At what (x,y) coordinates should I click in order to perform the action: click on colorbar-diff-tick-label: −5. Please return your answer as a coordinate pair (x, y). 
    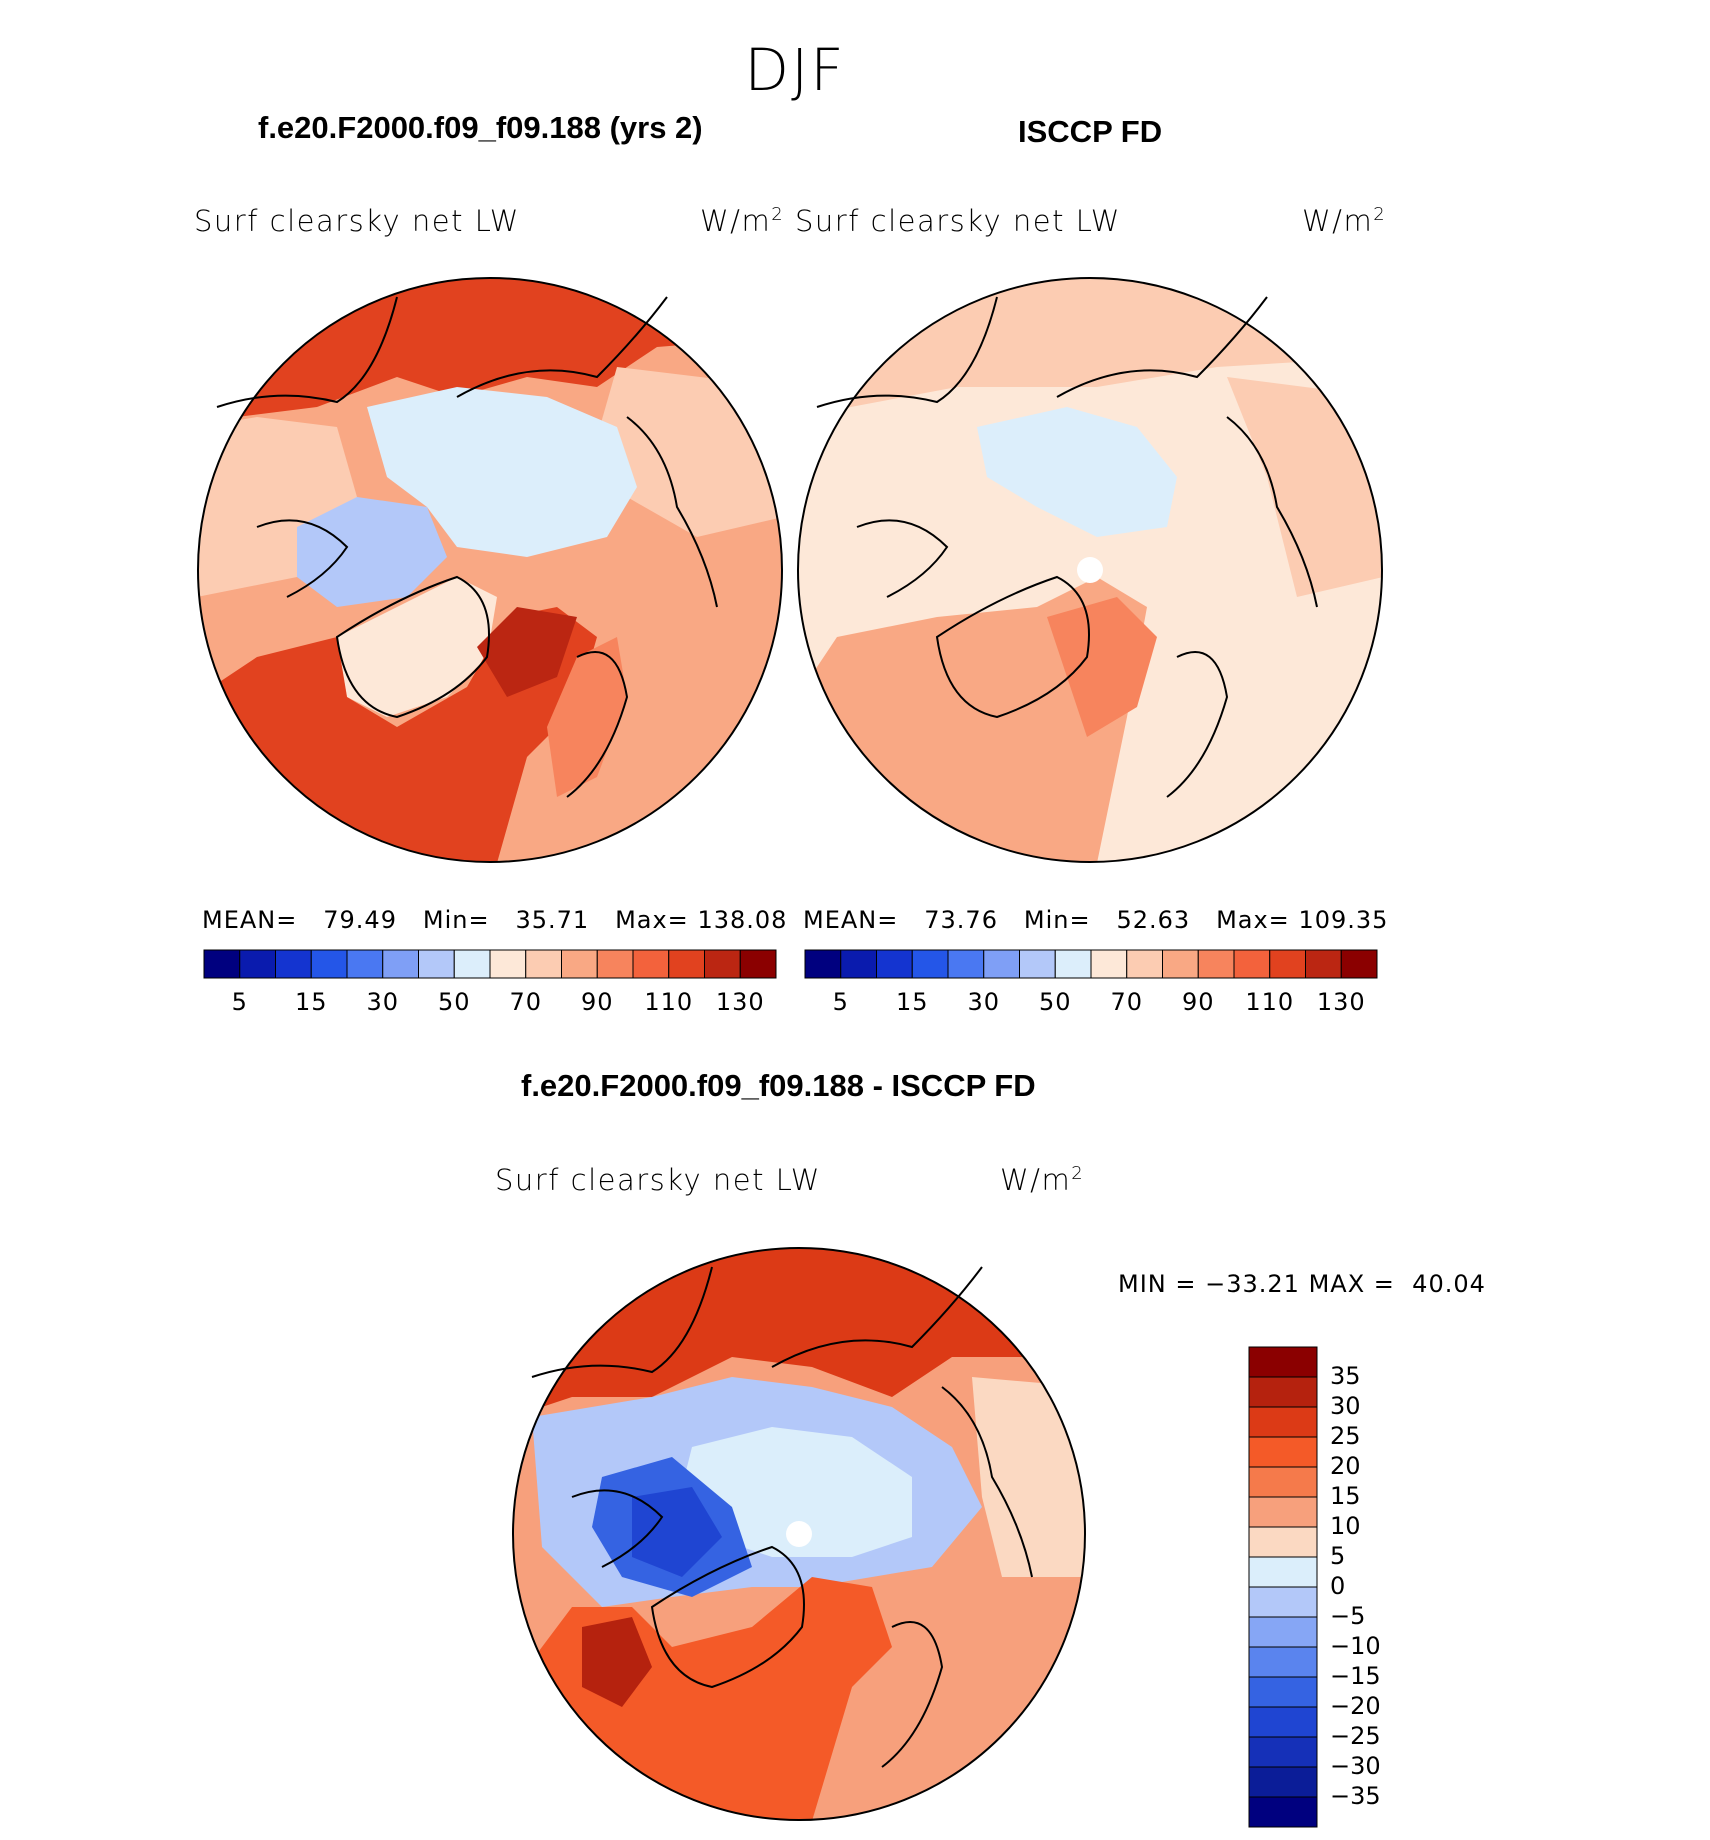
    Looking at the image, I should click on (1348, 1616).